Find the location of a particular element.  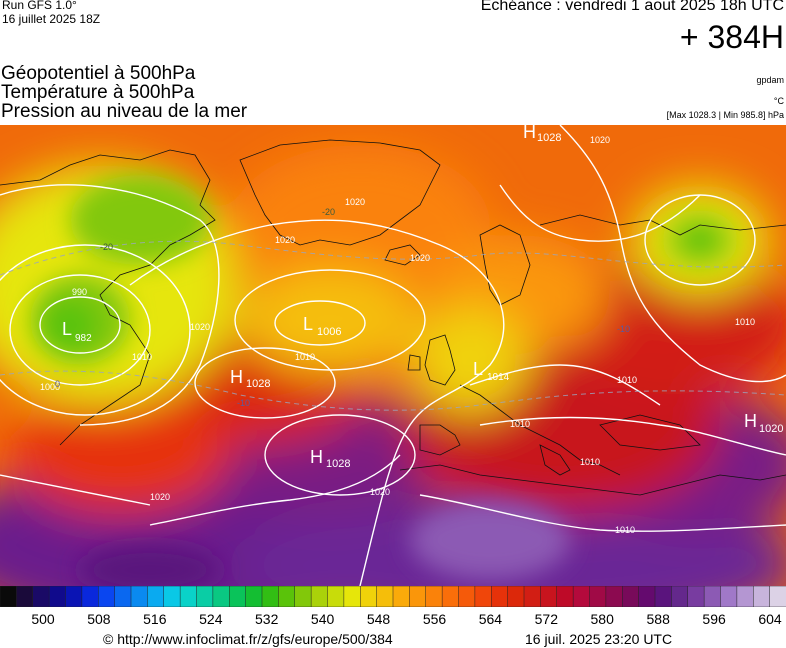

color-scale-tick-label: 588 is located at coordinates (658, 619).